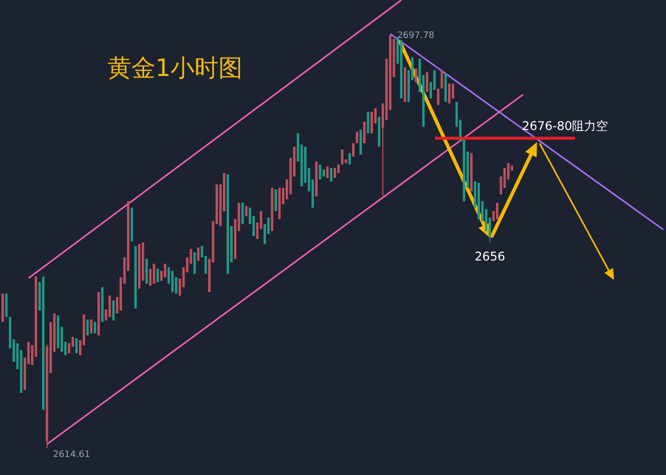 This screenshot has width=666, height=475. Describe the element at coordinates (565, 126) in the screenshot. I see `ref-line-label: 2676-80阻力空` at that location.